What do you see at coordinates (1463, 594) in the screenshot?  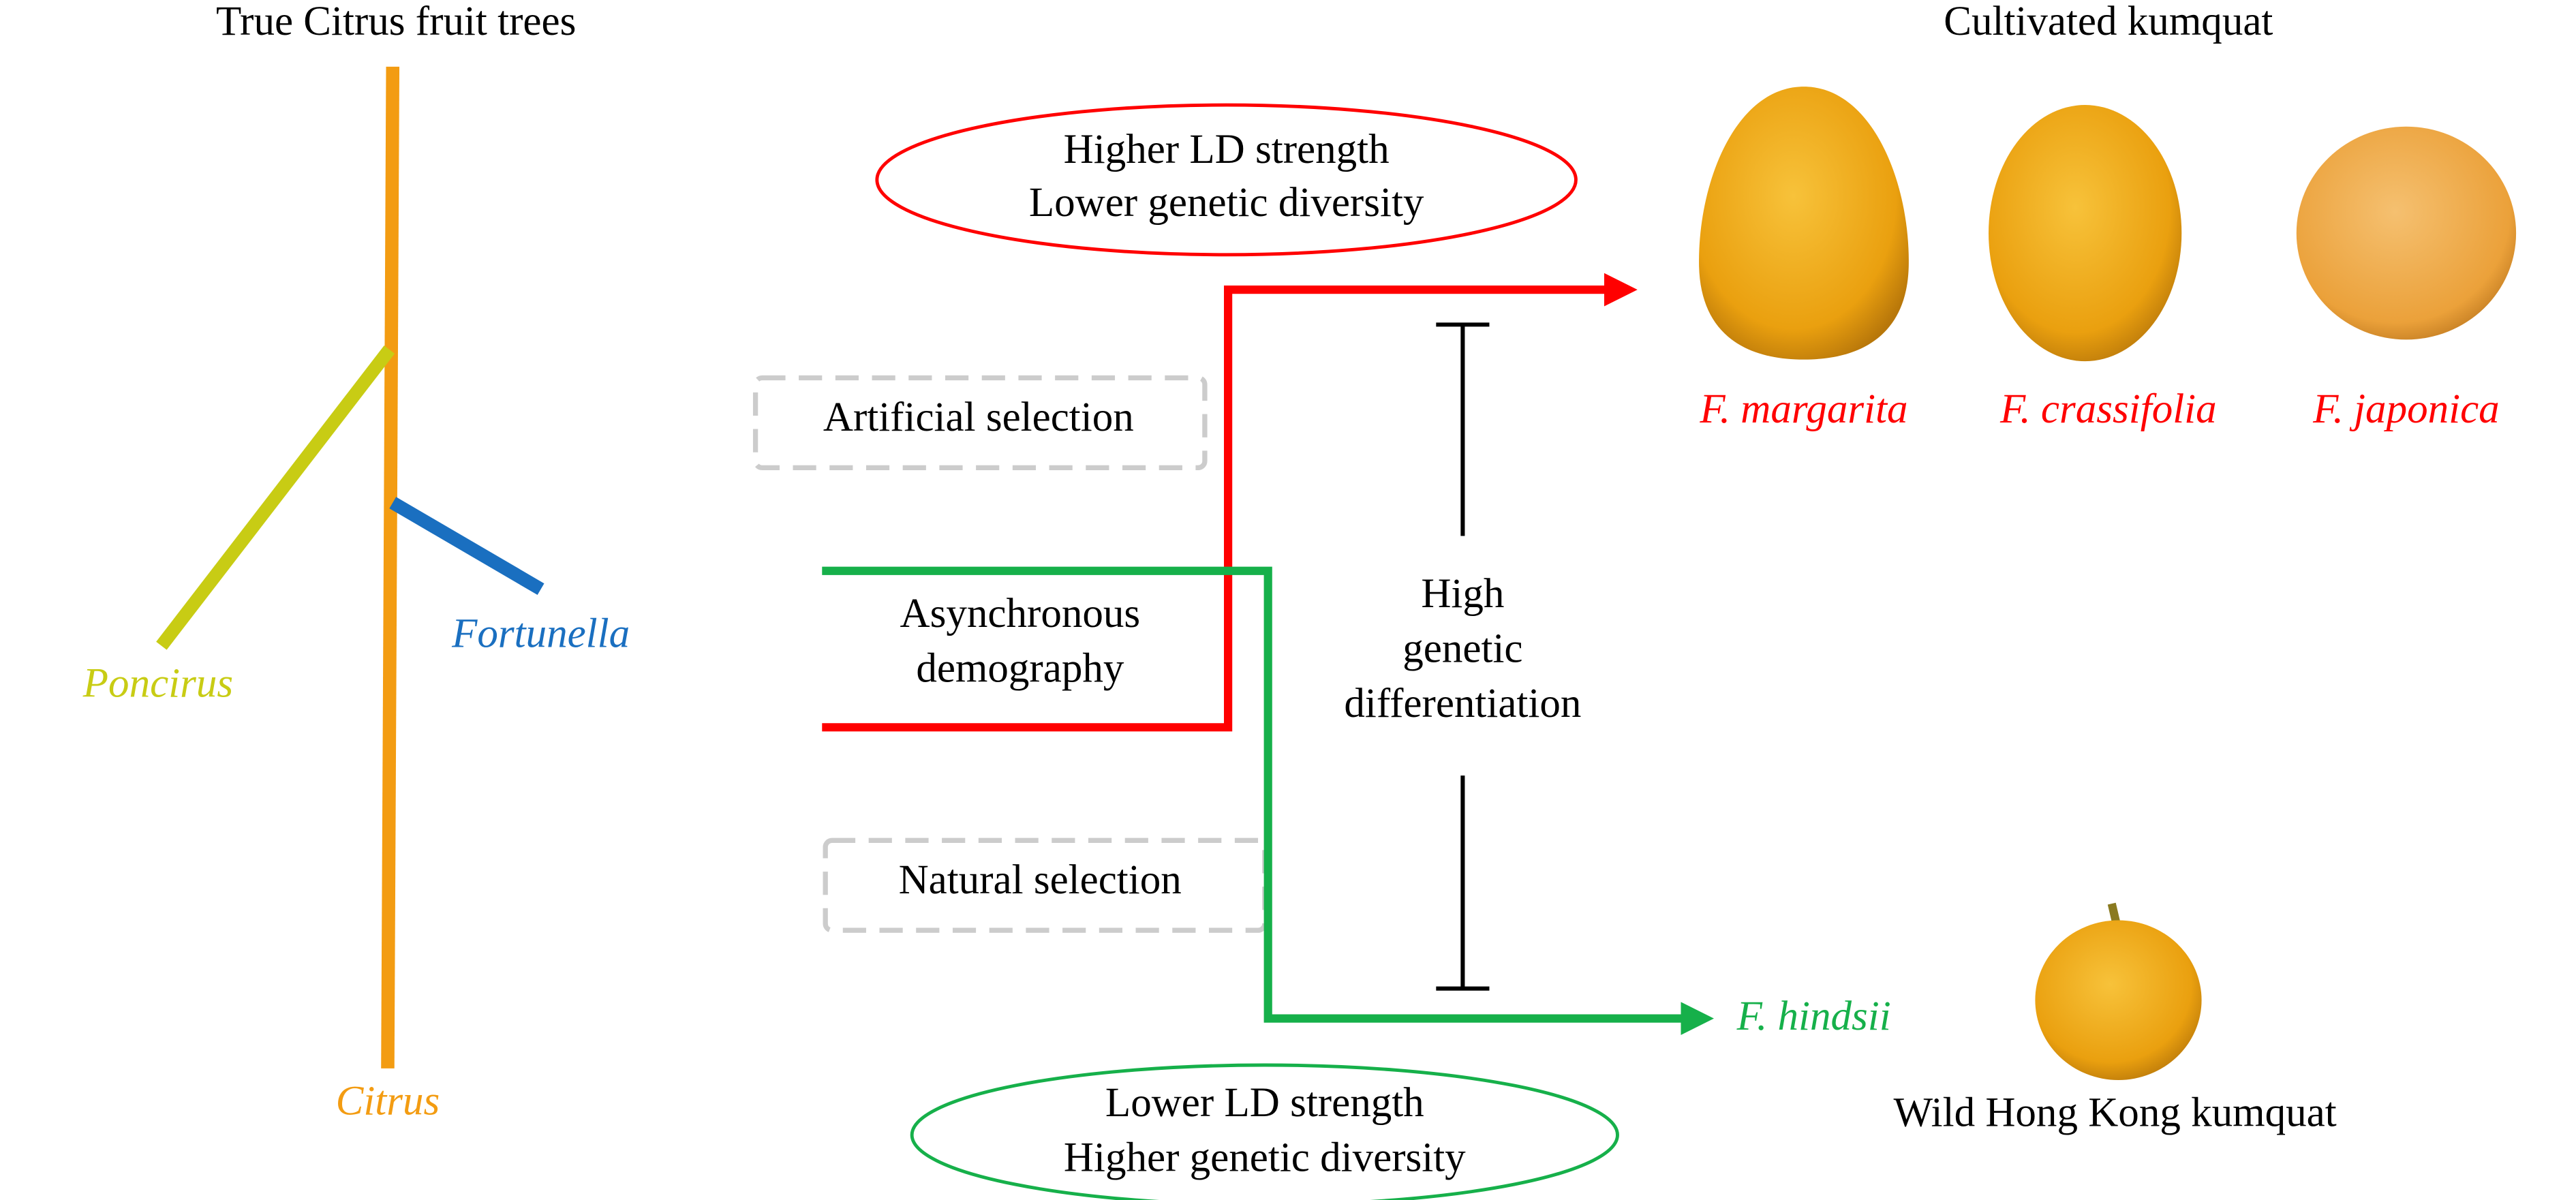 I see `differentiation-text: High` at bounding box center [1463, 594].